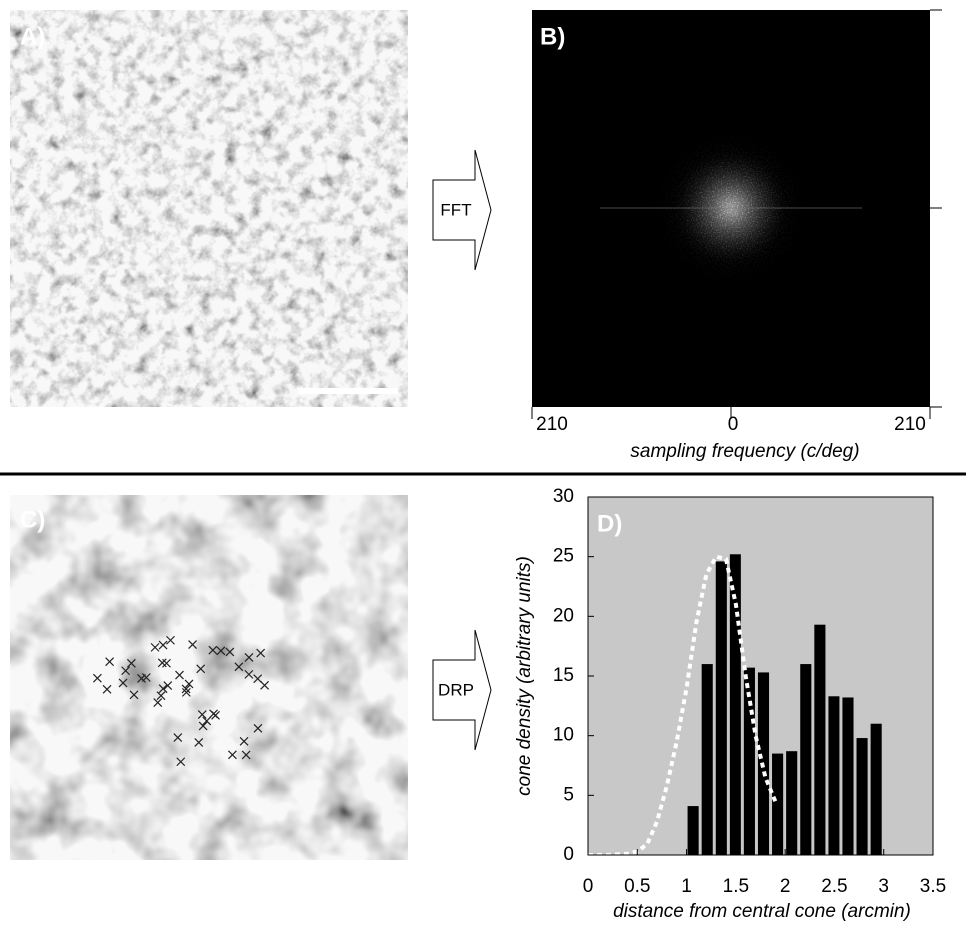 Image resolution: width=966 pixels, height=932 pixels. What do you see at coordinates (609, 523) in the screenshot?
I see `panel-label: D)` at bounding box center [609, 523].